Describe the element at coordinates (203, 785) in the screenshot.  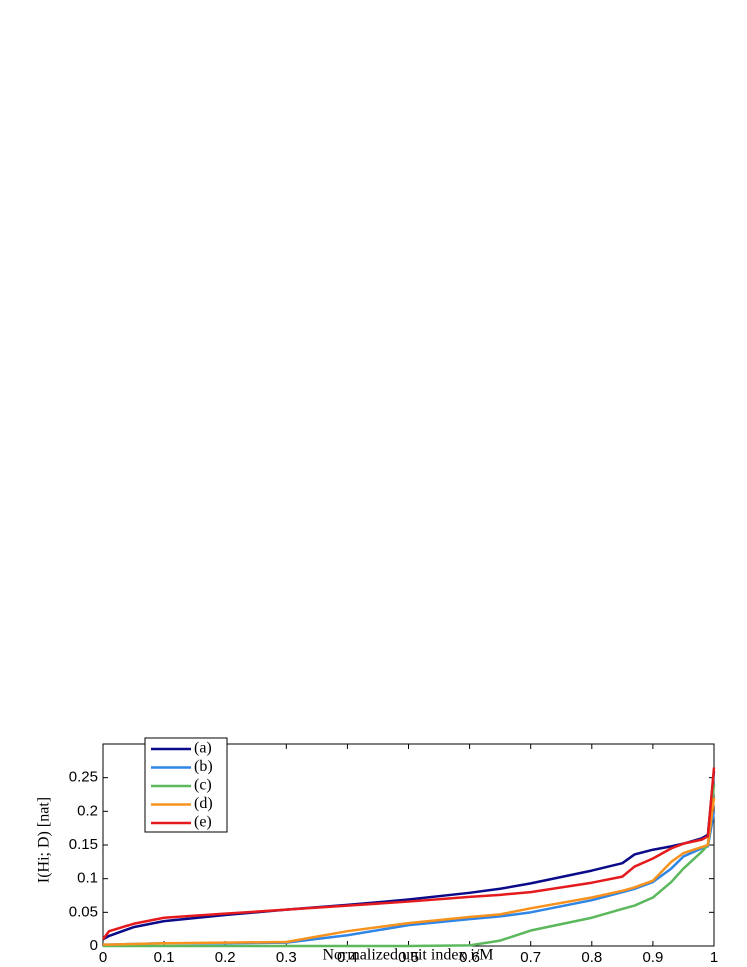
I see `legend-label: (c)` at that location.